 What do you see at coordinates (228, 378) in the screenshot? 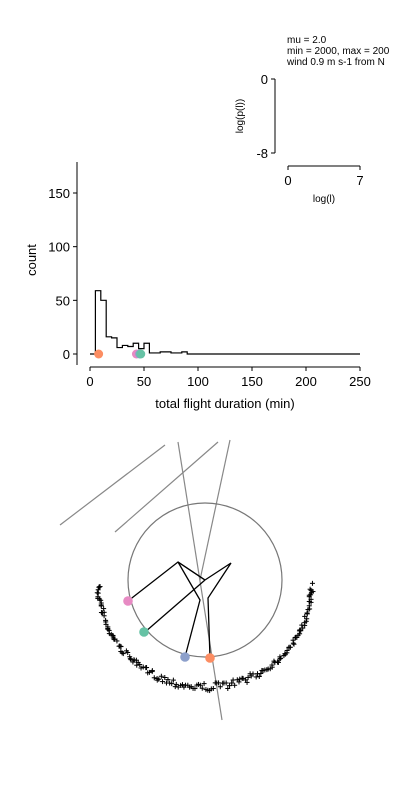
I see `histogram-x-ticks: 0 50 100 150 200 250` at bounding box center [228, 378].